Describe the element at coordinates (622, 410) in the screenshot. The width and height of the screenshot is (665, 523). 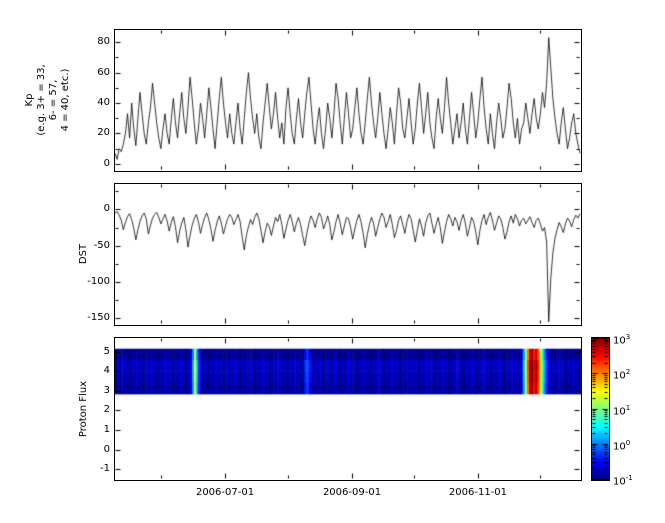
I see `colorbar-tick-label: 10¹` at that location.